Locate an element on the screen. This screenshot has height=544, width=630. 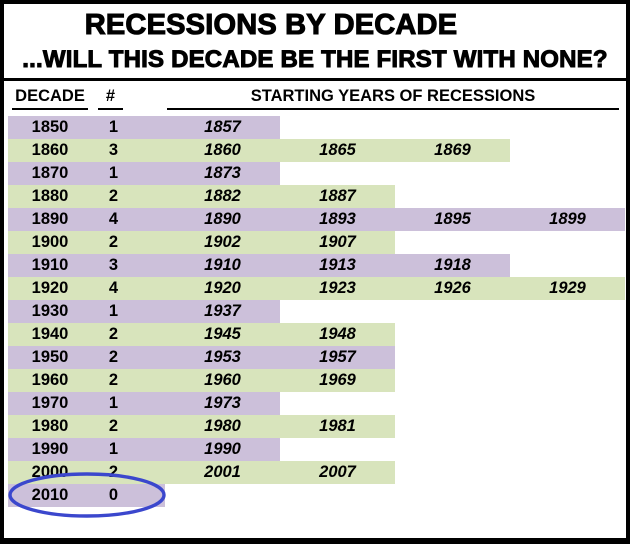
decade-cell: 1980 is located at coordinates (50, 426).